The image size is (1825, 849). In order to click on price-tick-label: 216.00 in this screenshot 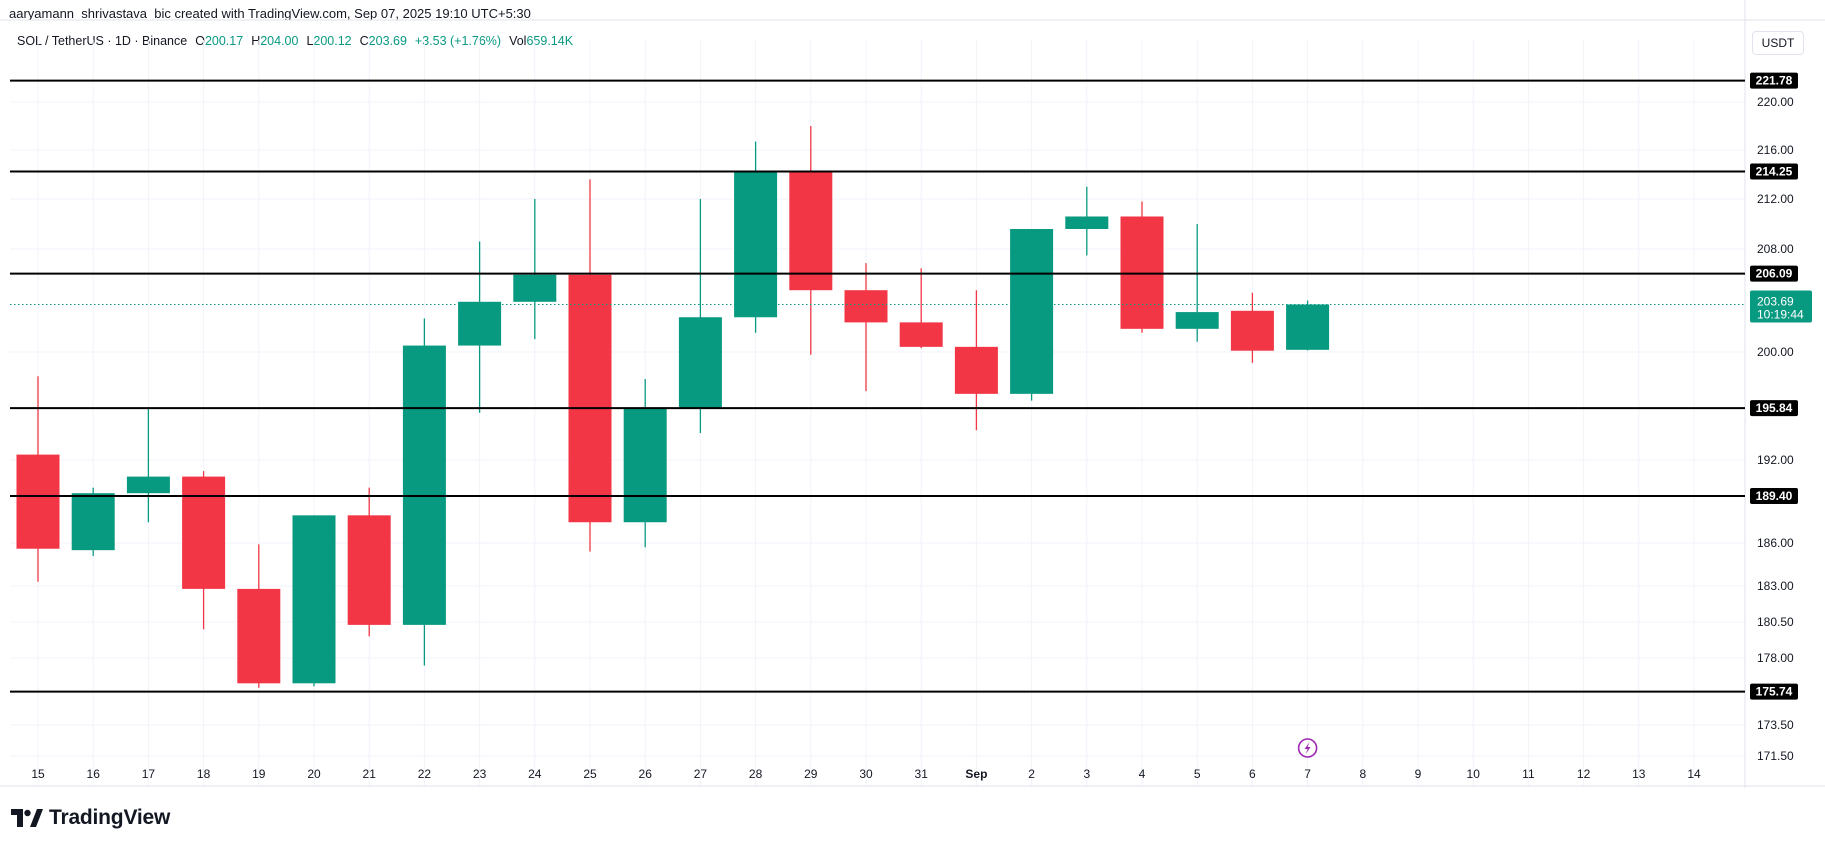, I will do `click(1775, 150)`.